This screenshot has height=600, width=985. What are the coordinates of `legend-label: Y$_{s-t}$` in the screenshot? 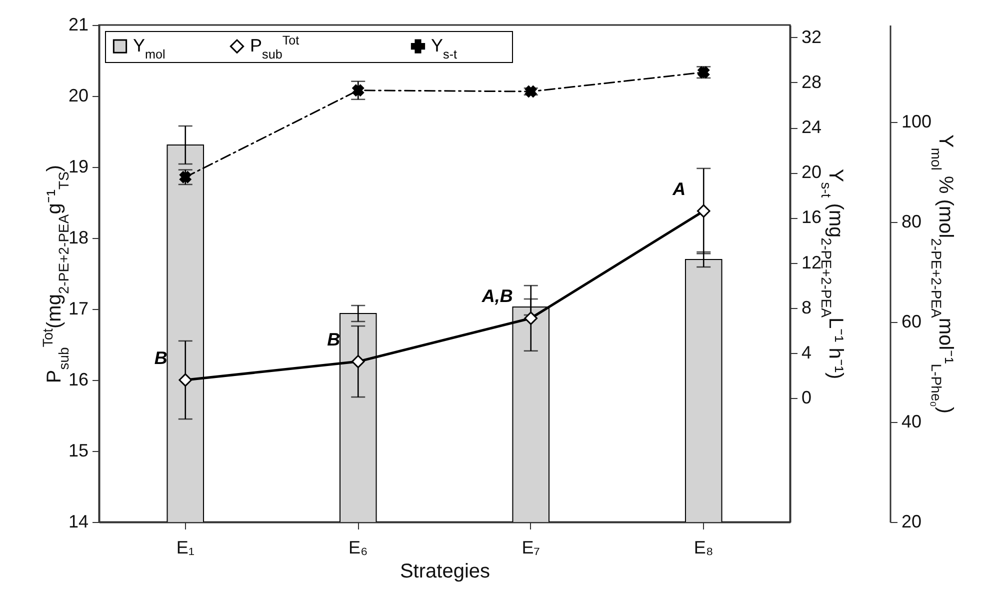 It's located at (444, 48).